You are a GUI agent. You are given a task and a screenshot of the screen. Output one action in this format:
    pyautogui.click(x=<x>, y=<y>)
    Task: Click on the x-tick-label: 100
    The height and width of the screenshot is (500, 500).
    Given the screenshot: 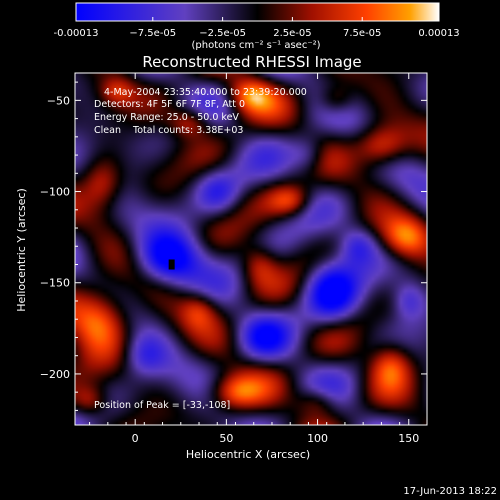 What is the action you would take?
    pyautogui.click(x=317, y=438)
    